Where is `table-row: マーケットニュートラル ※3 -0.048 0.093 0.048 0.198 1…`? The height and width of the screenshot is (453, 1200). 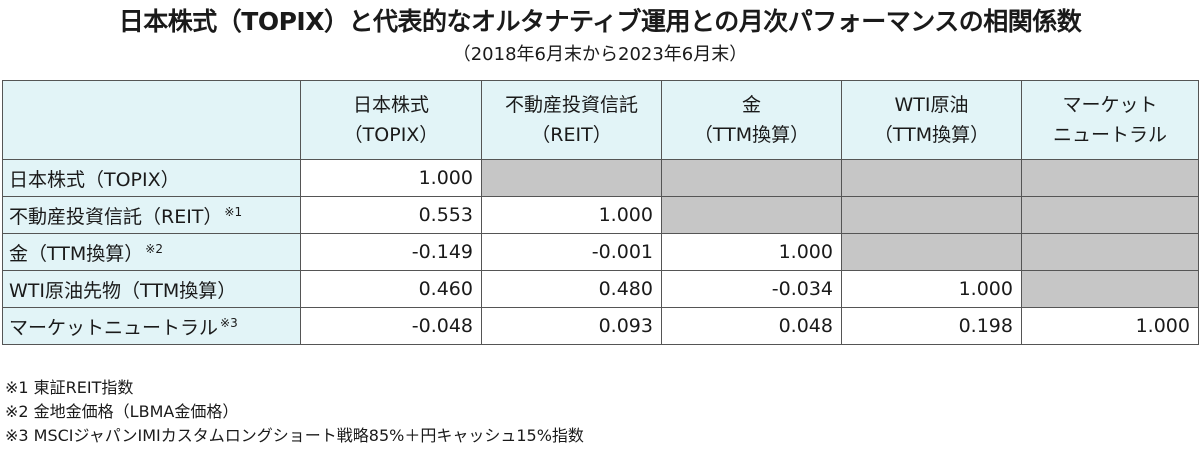 table-row: マーケットニュートラル ※3 -0.048 0.093 0.048 0.198 1… is located at coordinates (600, 326).